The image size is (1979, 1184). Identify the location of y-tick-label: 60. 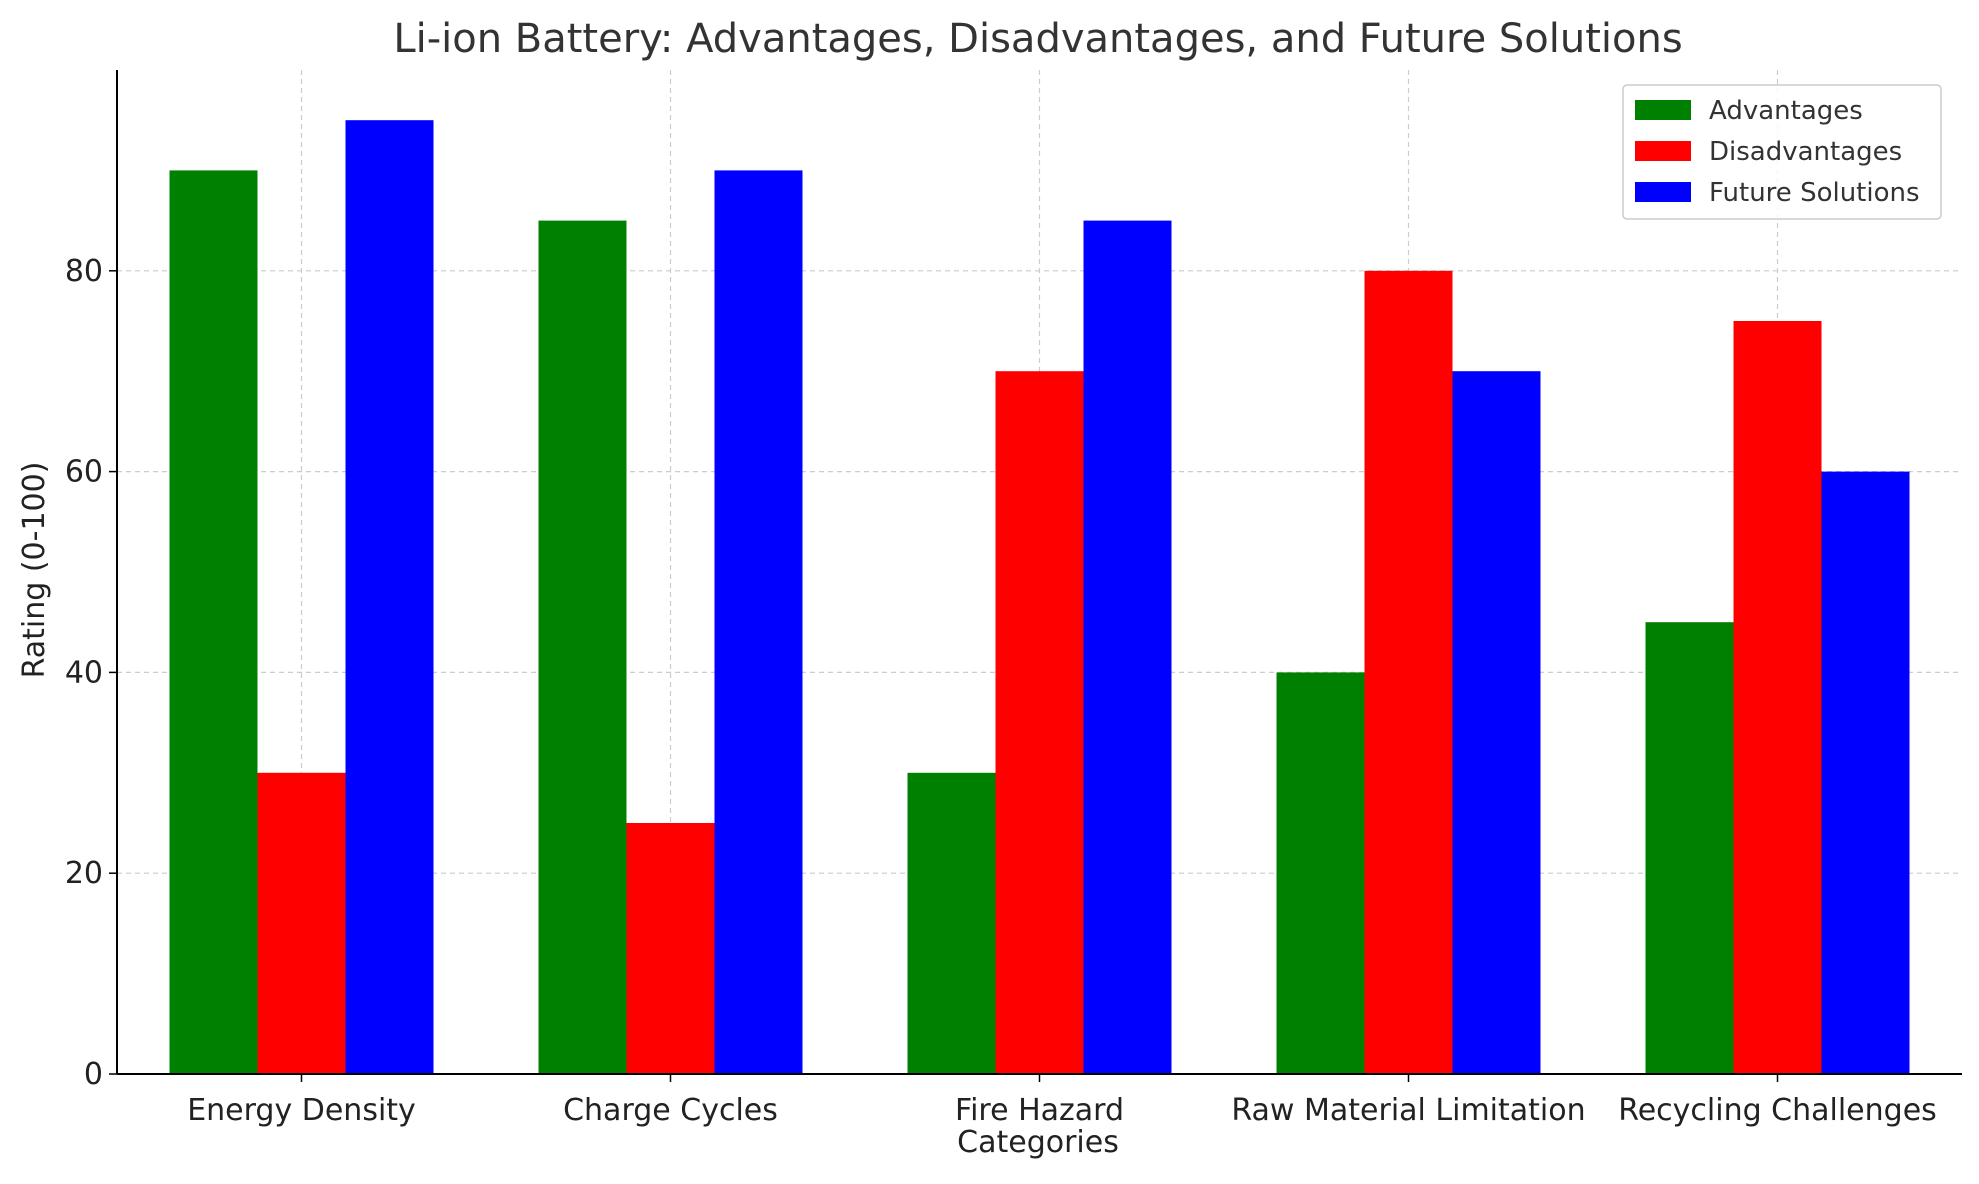
(84, 472).